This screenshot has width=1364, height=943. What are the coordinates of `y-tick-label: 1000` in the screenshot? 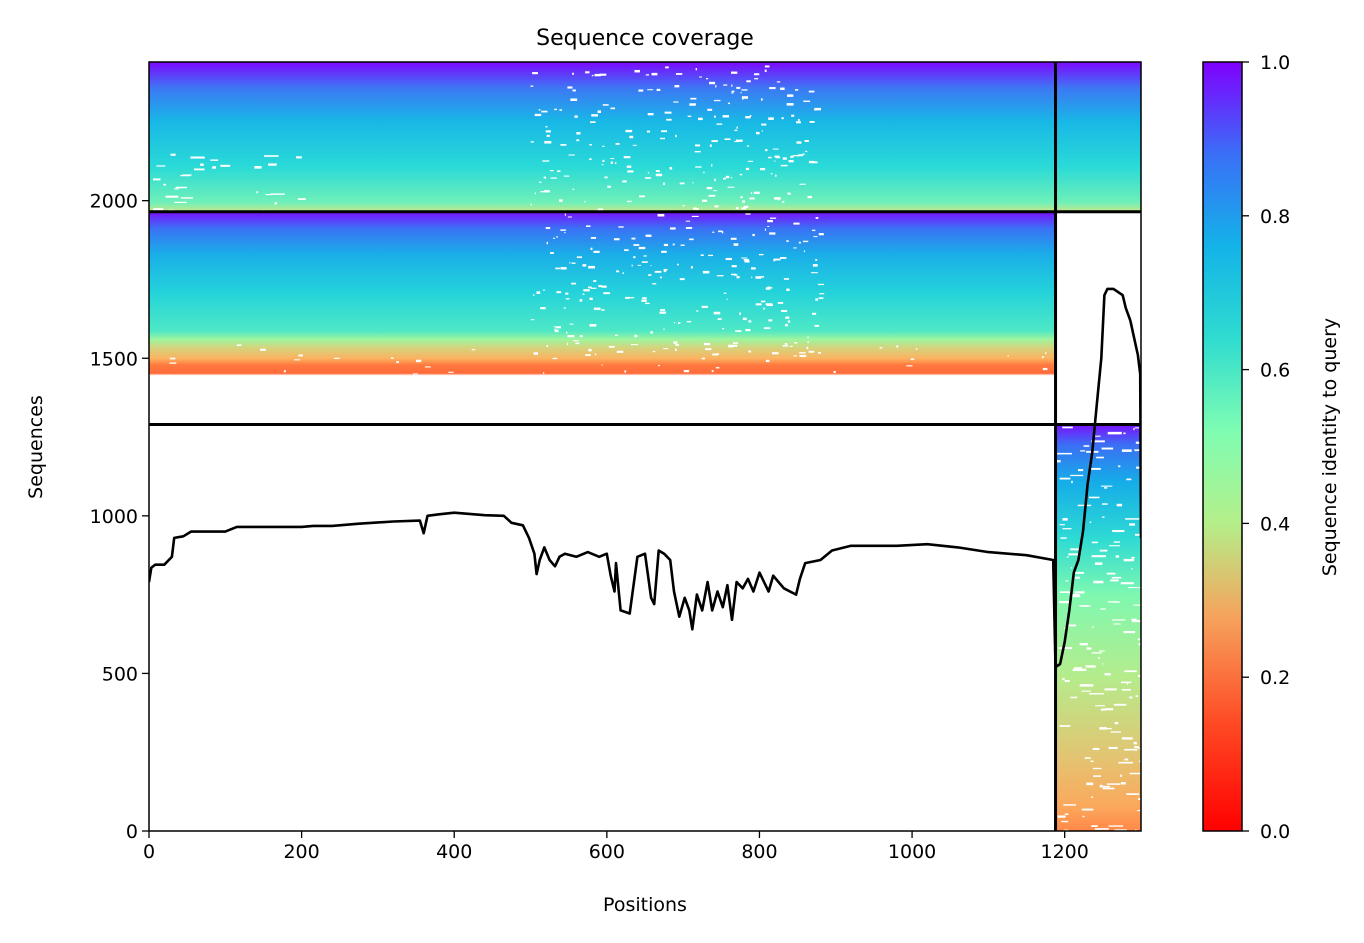 It's located at (114, 517).